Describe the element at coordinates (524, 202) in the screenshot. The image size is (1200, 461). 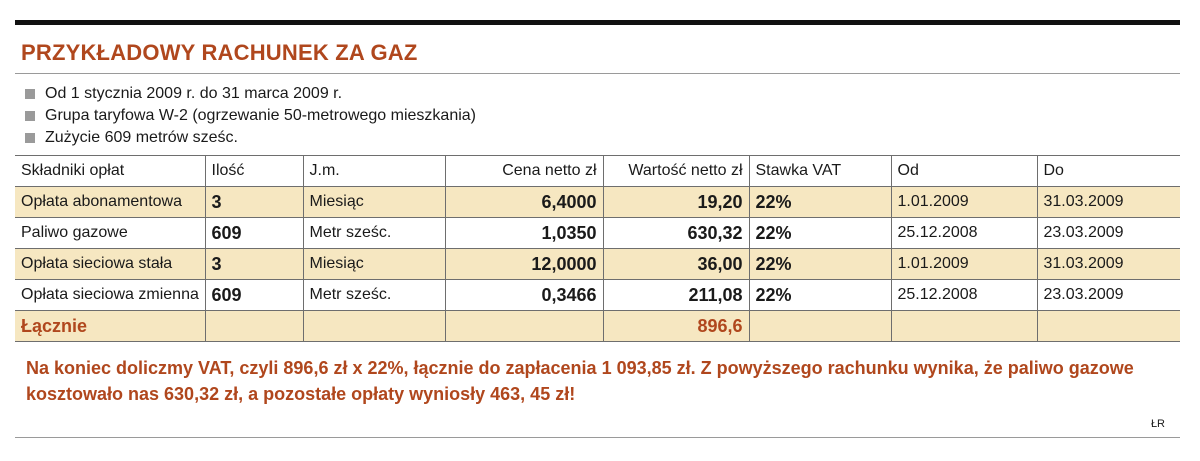
I see `table-cell: 6,4000` at that location.